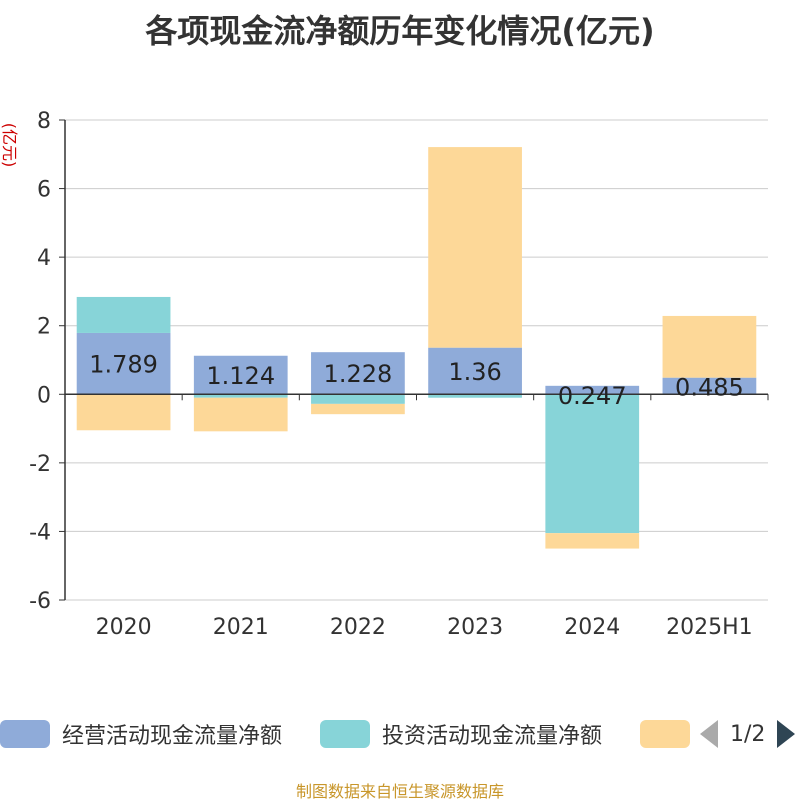 Image resolution: width=800 pixels, height=802 pixels. I want to click on data-label: 1.228, so click(358, 374).